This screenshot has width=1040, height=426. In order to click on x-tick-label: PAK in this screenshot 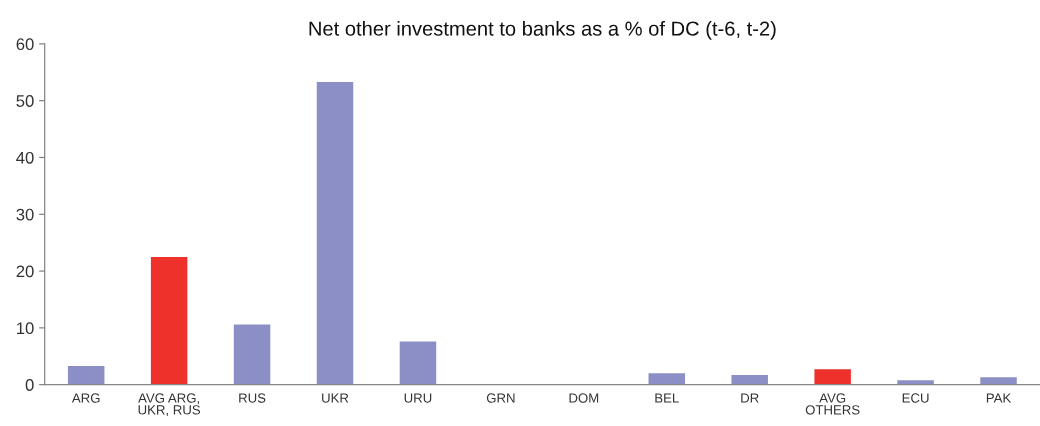, I will do `click(999, 398)`.